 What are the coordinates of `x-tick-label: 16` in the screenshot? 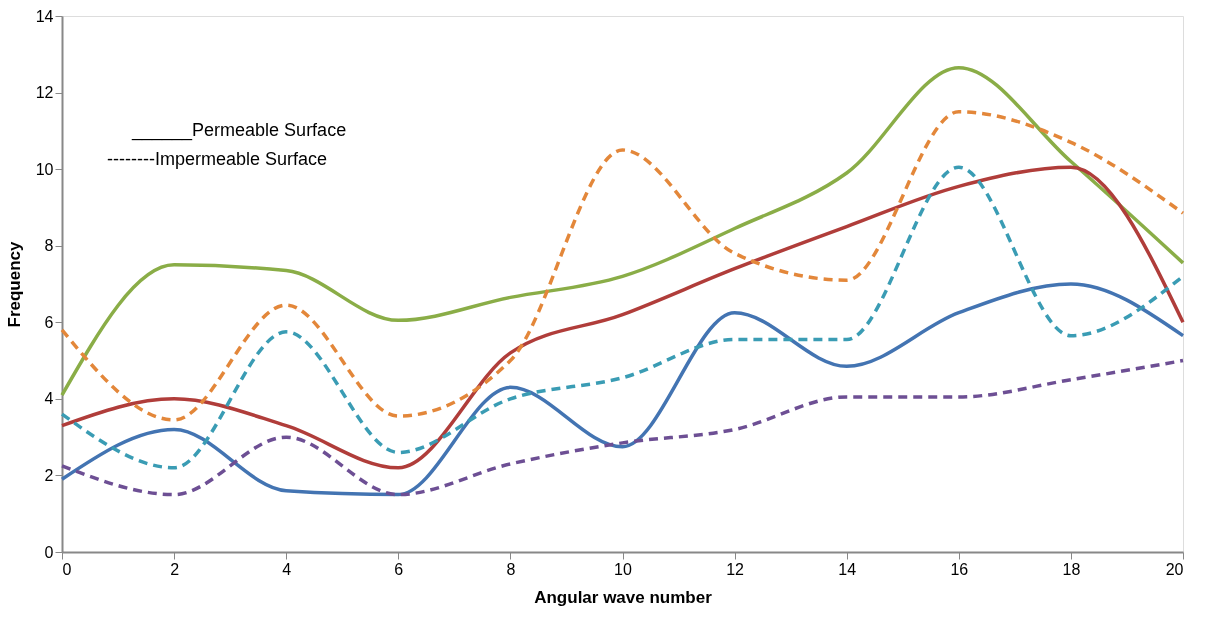 It's located at (959, 569).